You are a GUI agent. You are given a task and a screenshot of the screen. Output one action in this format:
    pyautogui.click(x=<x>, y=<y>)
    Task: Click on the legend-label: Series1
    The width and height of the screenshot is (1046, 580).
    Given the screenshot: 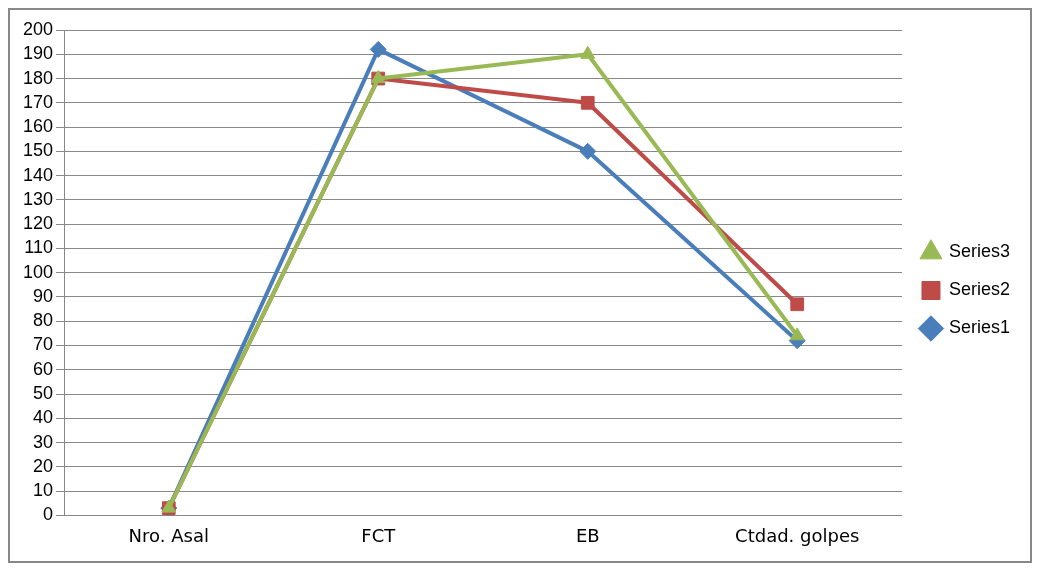 What is the action you would take?
    pyautogui.click(x=979, y=327)
    